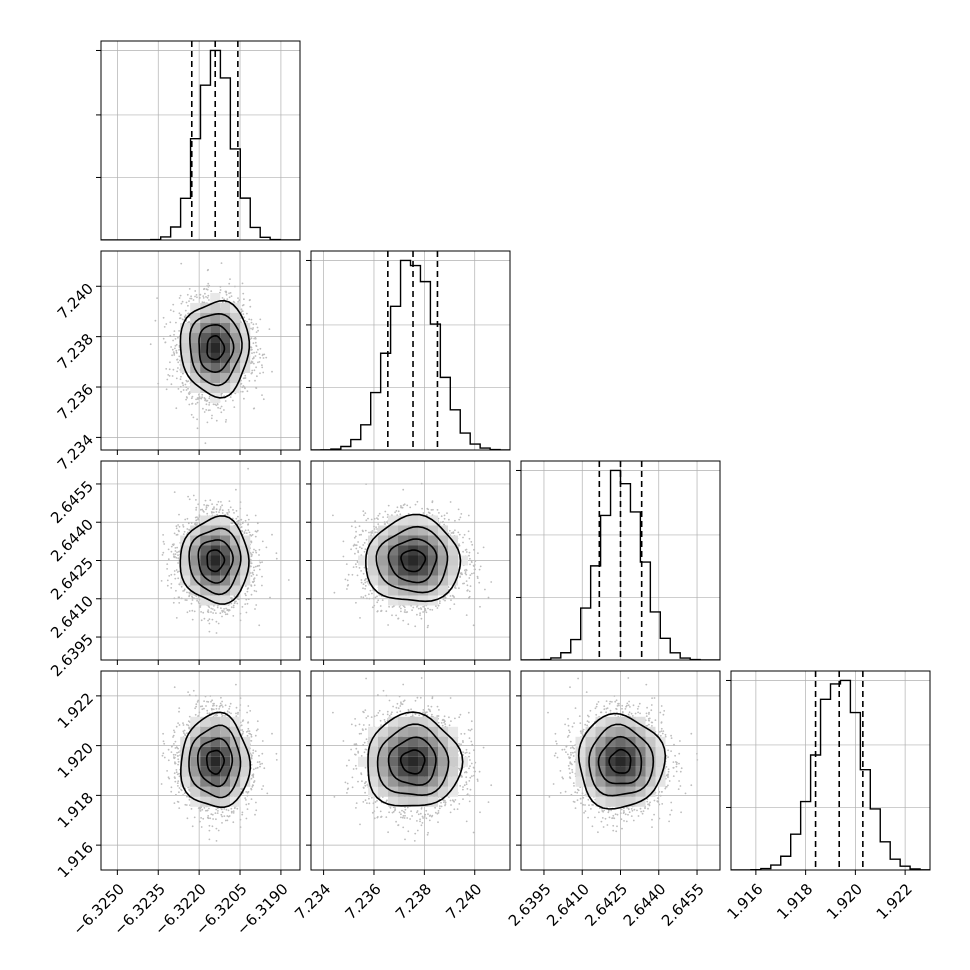 Image resolution: width=970 pixels, height=970 pixels. What do you see at coordinates (75, 351) in the screenshot?
I see `y-tick-label: 7.238` at bounding box center [75, 351].